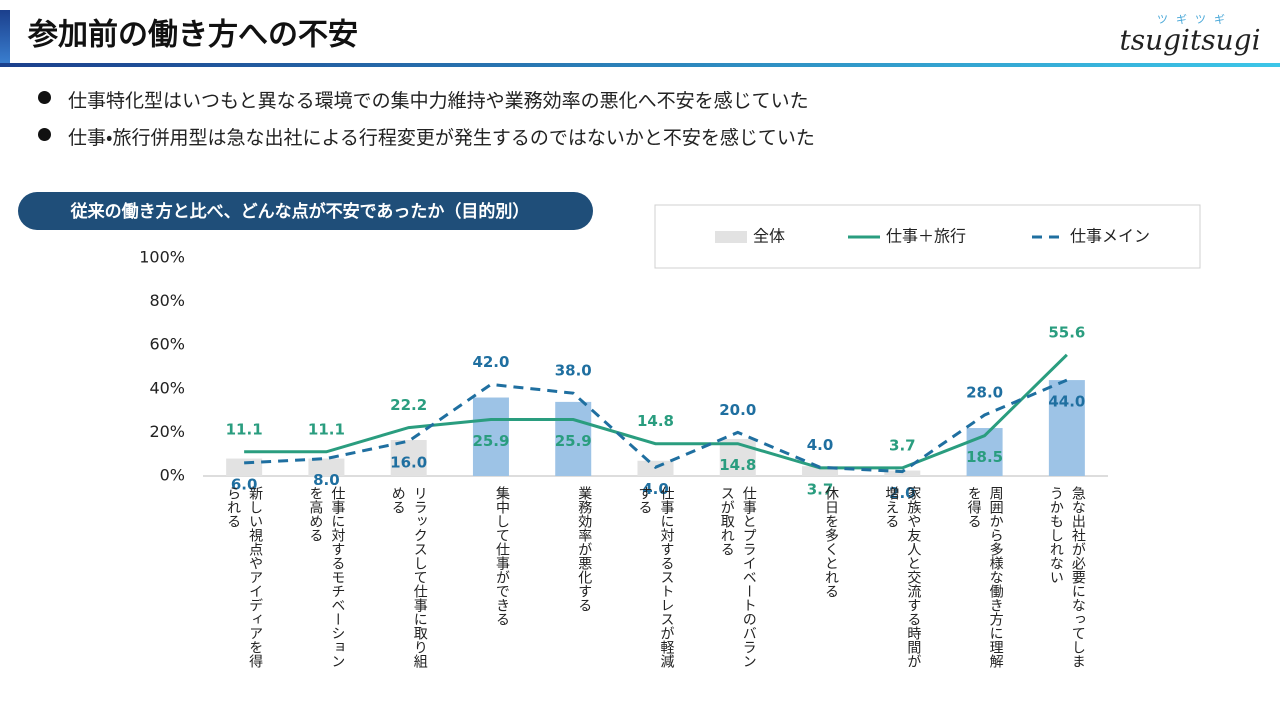 This screenshot has height=720, width=1280. Describe the element at coordinates (244, 577) in the screenshot. I see `x-tick-label: 新しい視点やアイディアを得られる` at that location.